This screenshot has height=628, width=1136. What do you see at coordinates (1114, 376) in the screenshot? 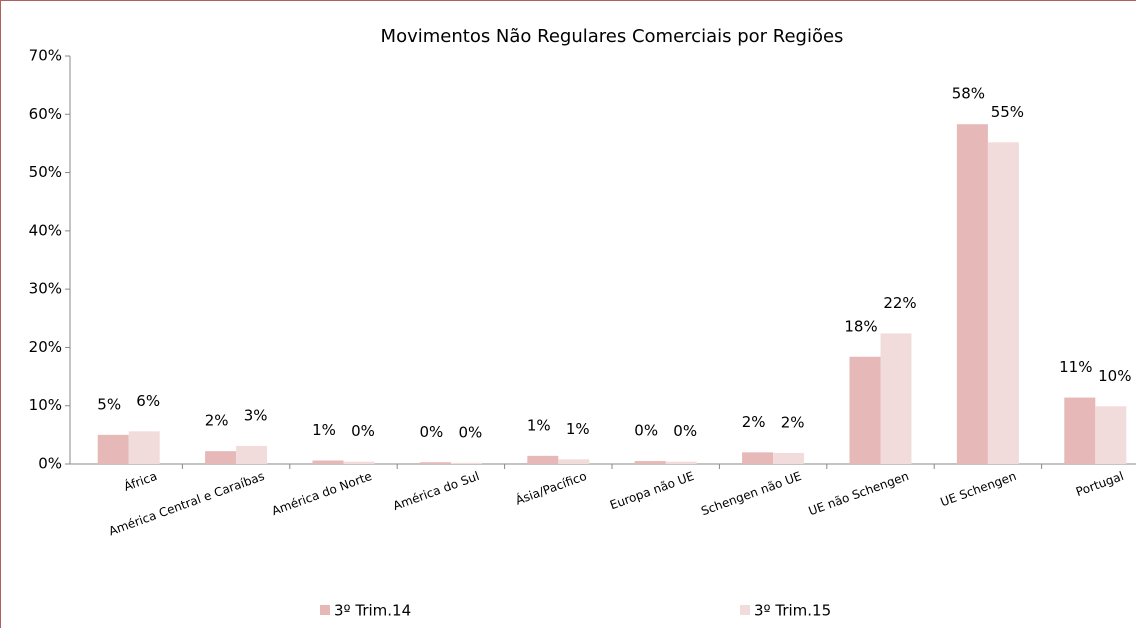
I see `value-label: 10%` at bounding box center [1114, 376].